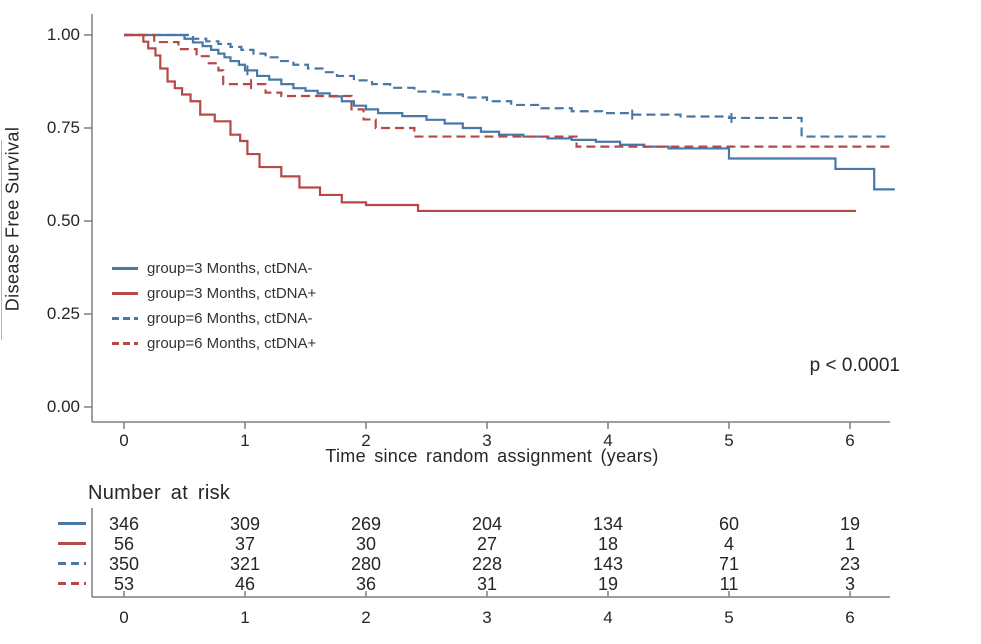 The height and width of the screenshot is (644, 981). Describe the element at coordinates (366, 524) in the screenshot. I see `risk-count: 269` at that location.